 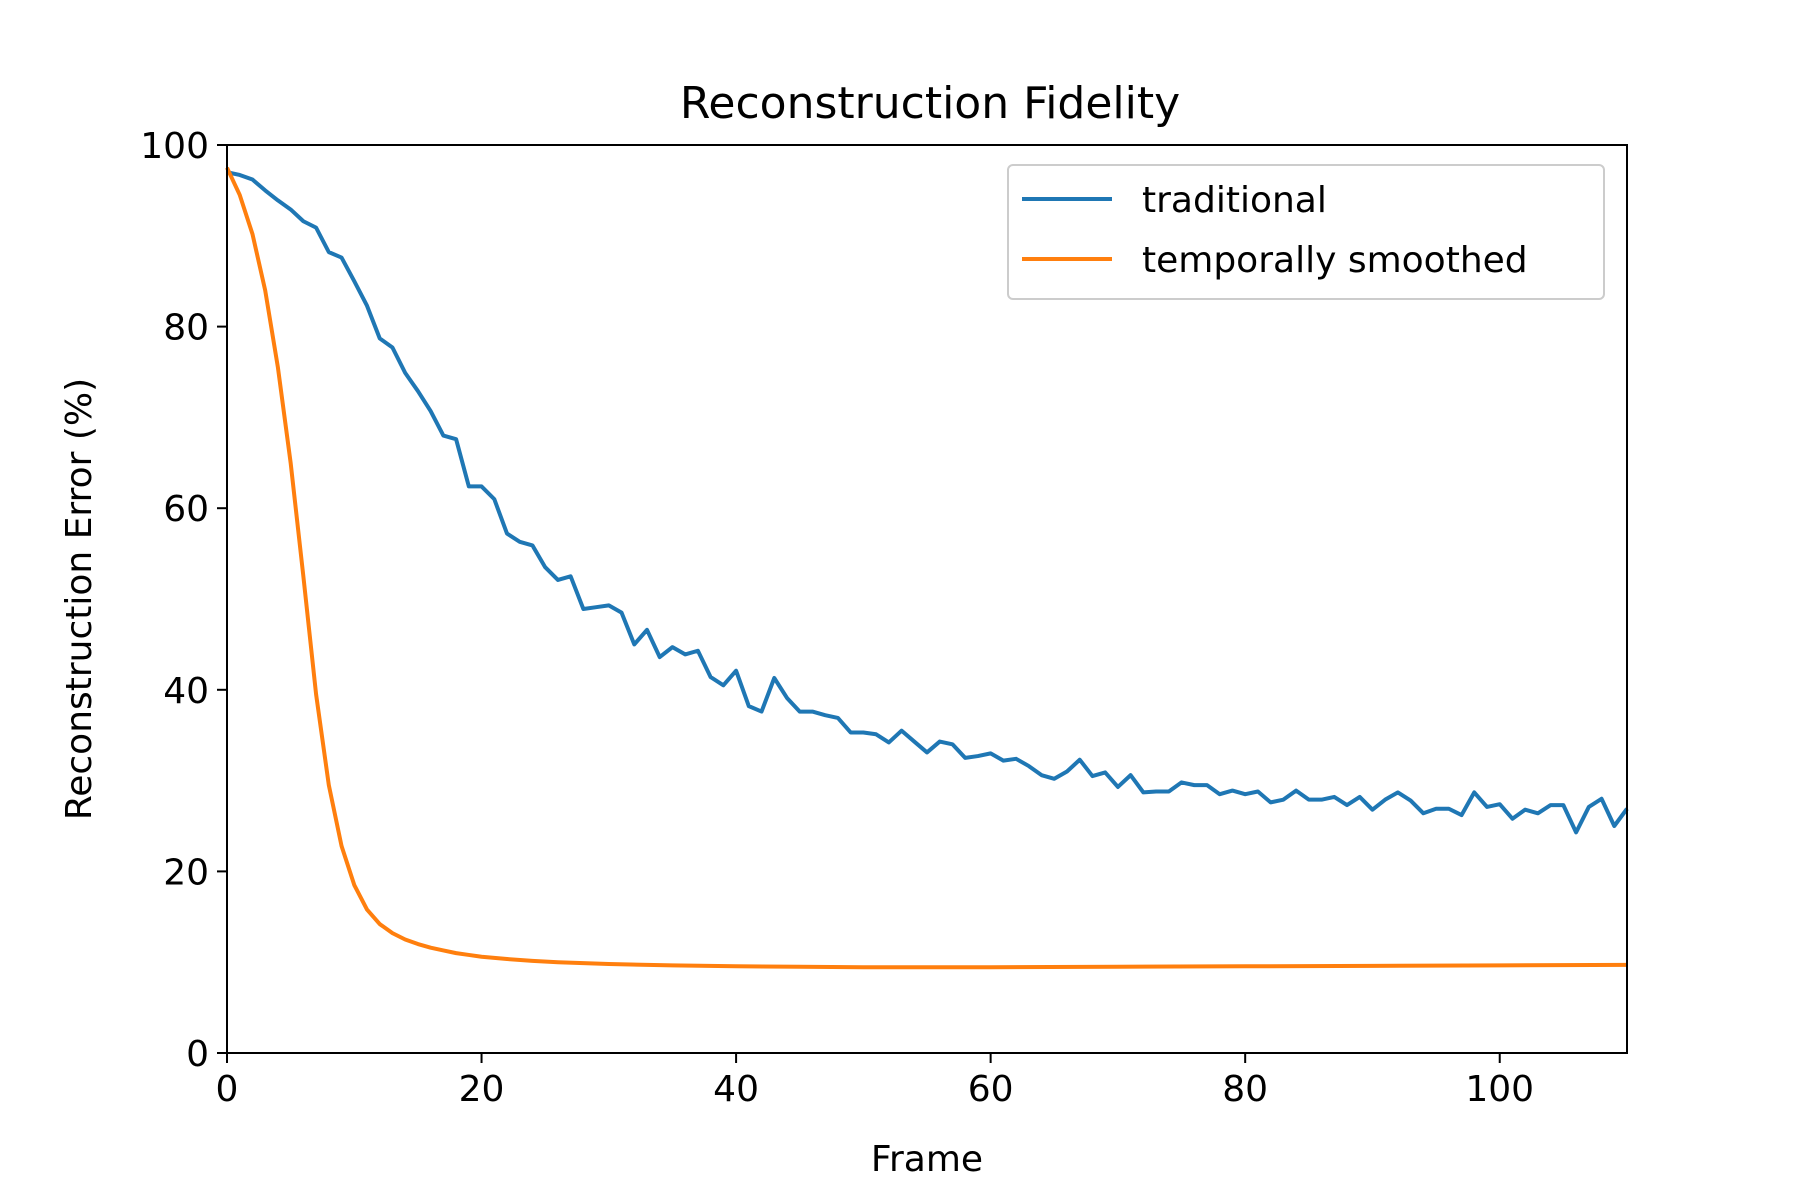 What do you see at coordinates (197, 1054) in the screenshot?
I see `y-tick-label: 0` at bounding box center [197, 1054].